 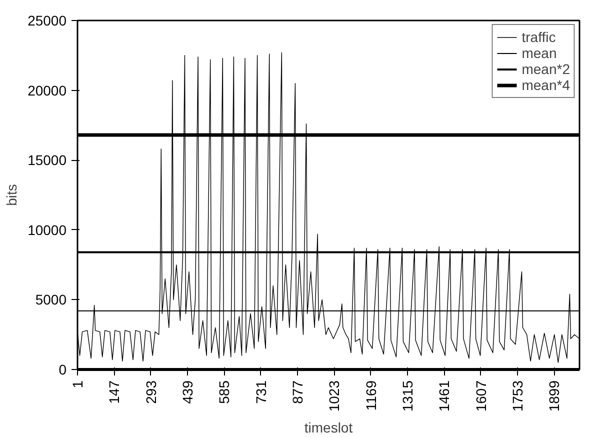 I want to click on x-tick-label: 1, so click(x=78, y=384).